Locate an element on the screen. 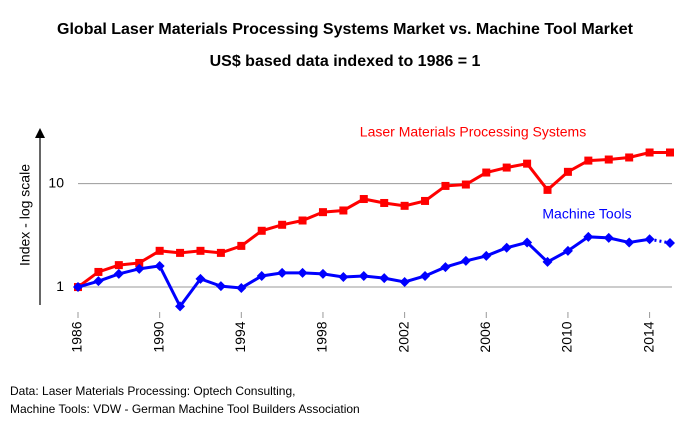  x-tick-label: 2010 is located at coordinates (567, 336).